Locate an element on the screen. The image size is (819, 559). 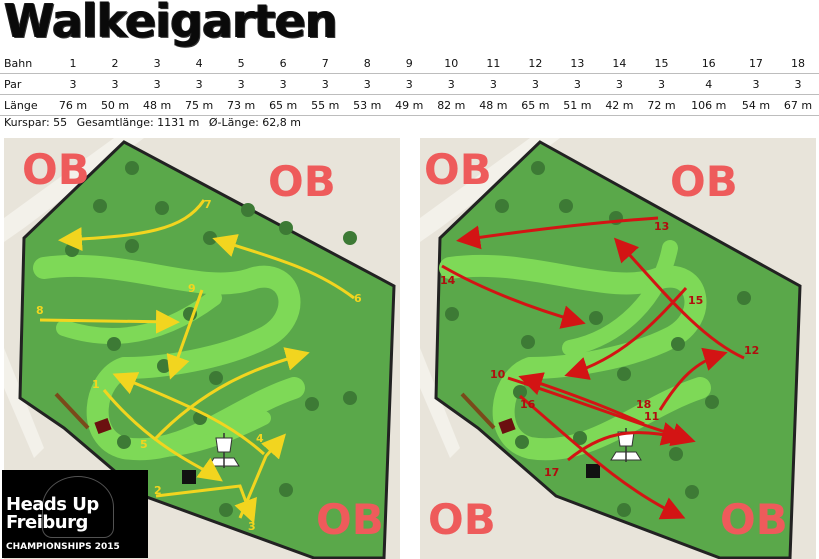
hole-label: 8 is located at coordinates (40, 310).